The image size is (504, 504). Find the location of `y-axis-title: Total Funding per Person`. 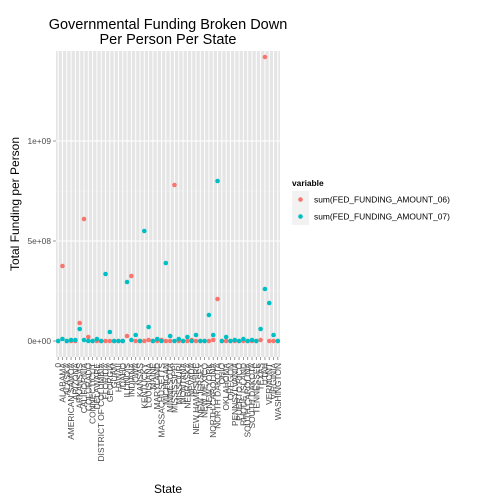

y-axis-title: Total Funding per Person is located at coordinates (15, 204).